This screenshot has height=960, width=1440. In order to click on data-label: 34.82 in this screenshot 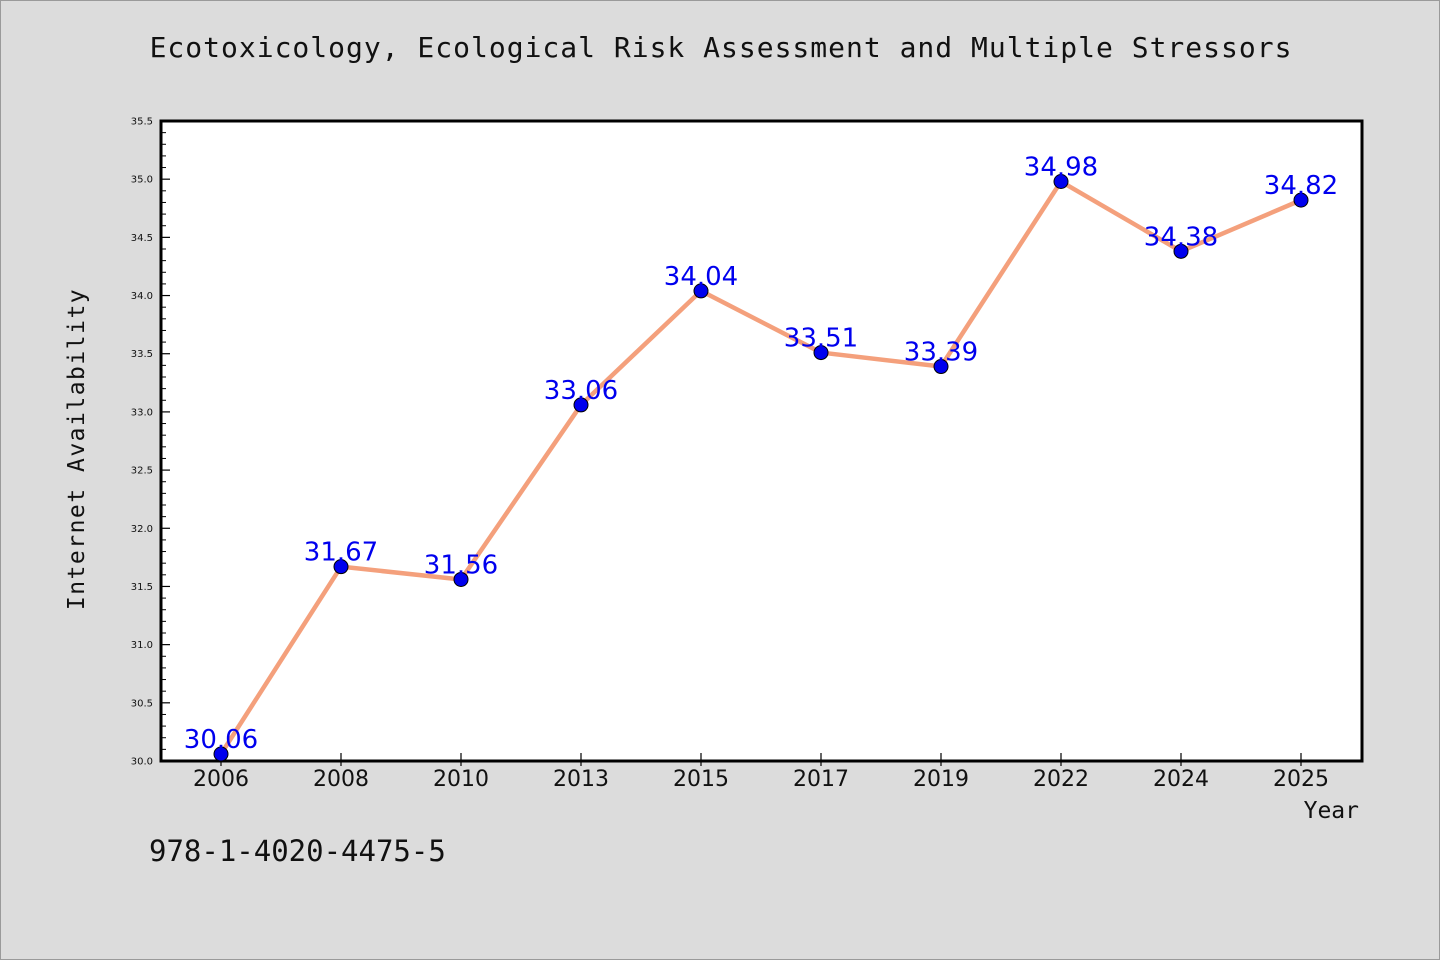, I will do `click(1301, 186)`.